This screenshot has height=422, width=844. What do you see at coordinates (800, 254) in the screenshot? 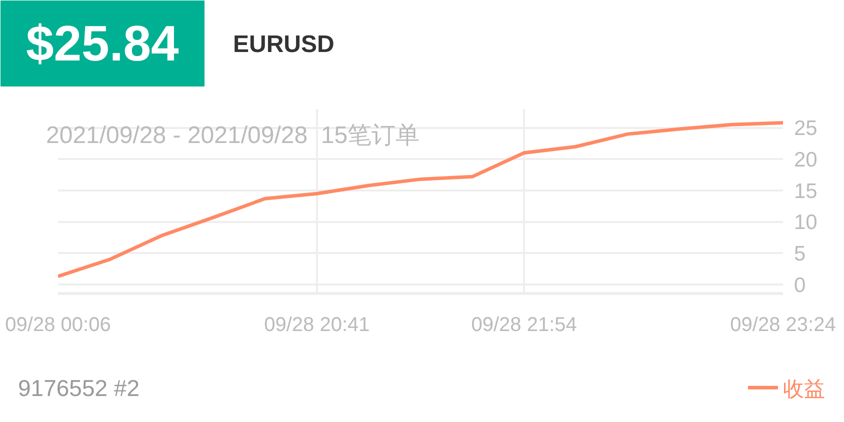
I see `y-tick-label: 5` at bounding box center [800, 254].